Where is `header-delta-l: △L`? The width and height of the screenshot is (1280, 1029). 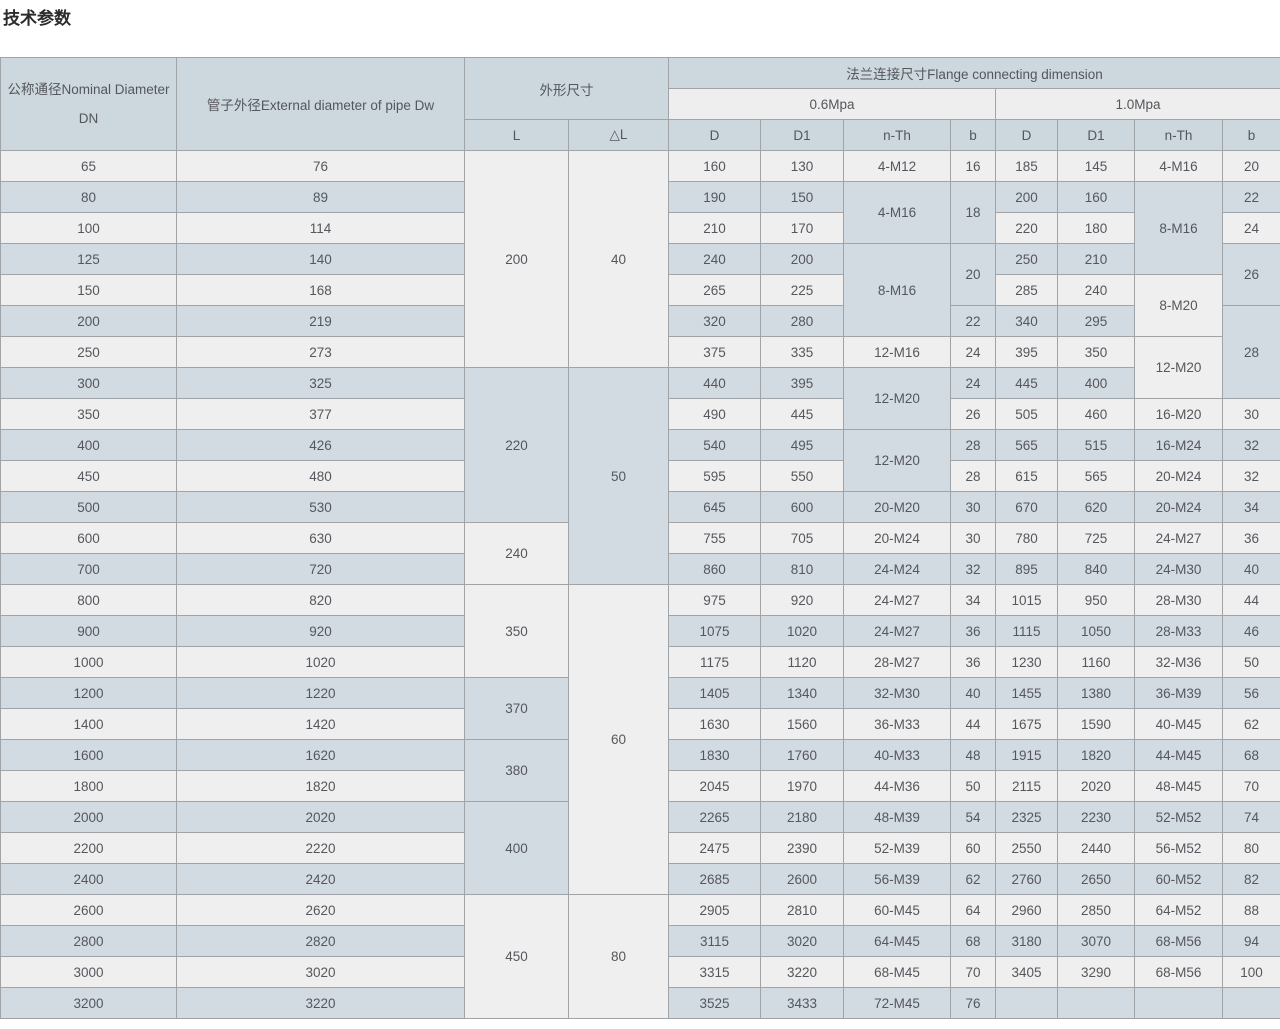 header-delta-l: △L is located at coordinates (618, 135).